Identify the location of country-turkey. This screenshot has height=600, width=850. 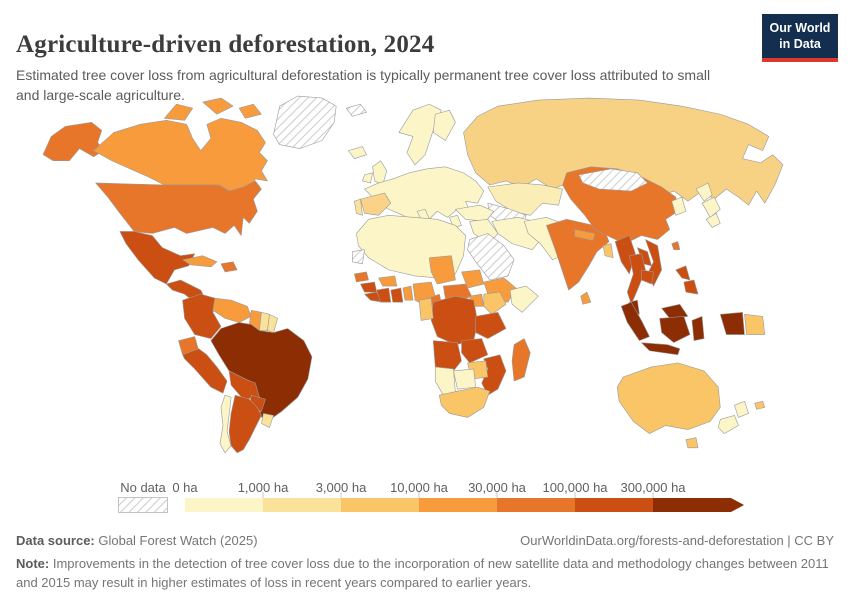
(475, 213).